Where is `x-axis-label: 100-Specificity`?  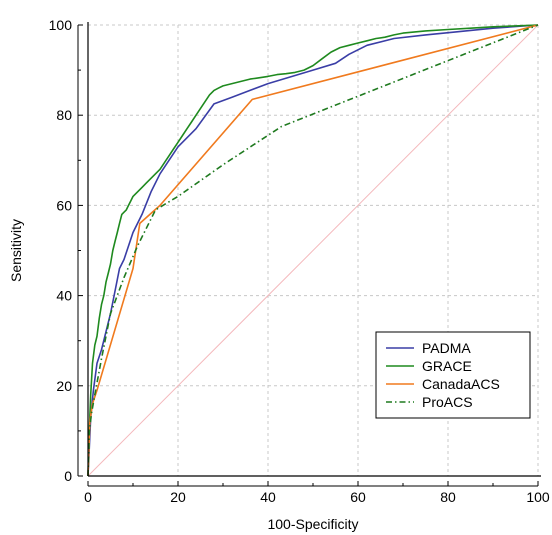
x-axis-label: 100-Specificity is located at coordinates (312, 524).